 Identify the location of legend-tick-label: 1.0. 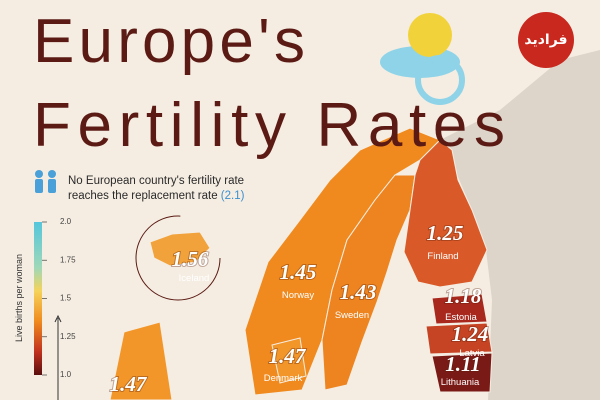
(66, 374).